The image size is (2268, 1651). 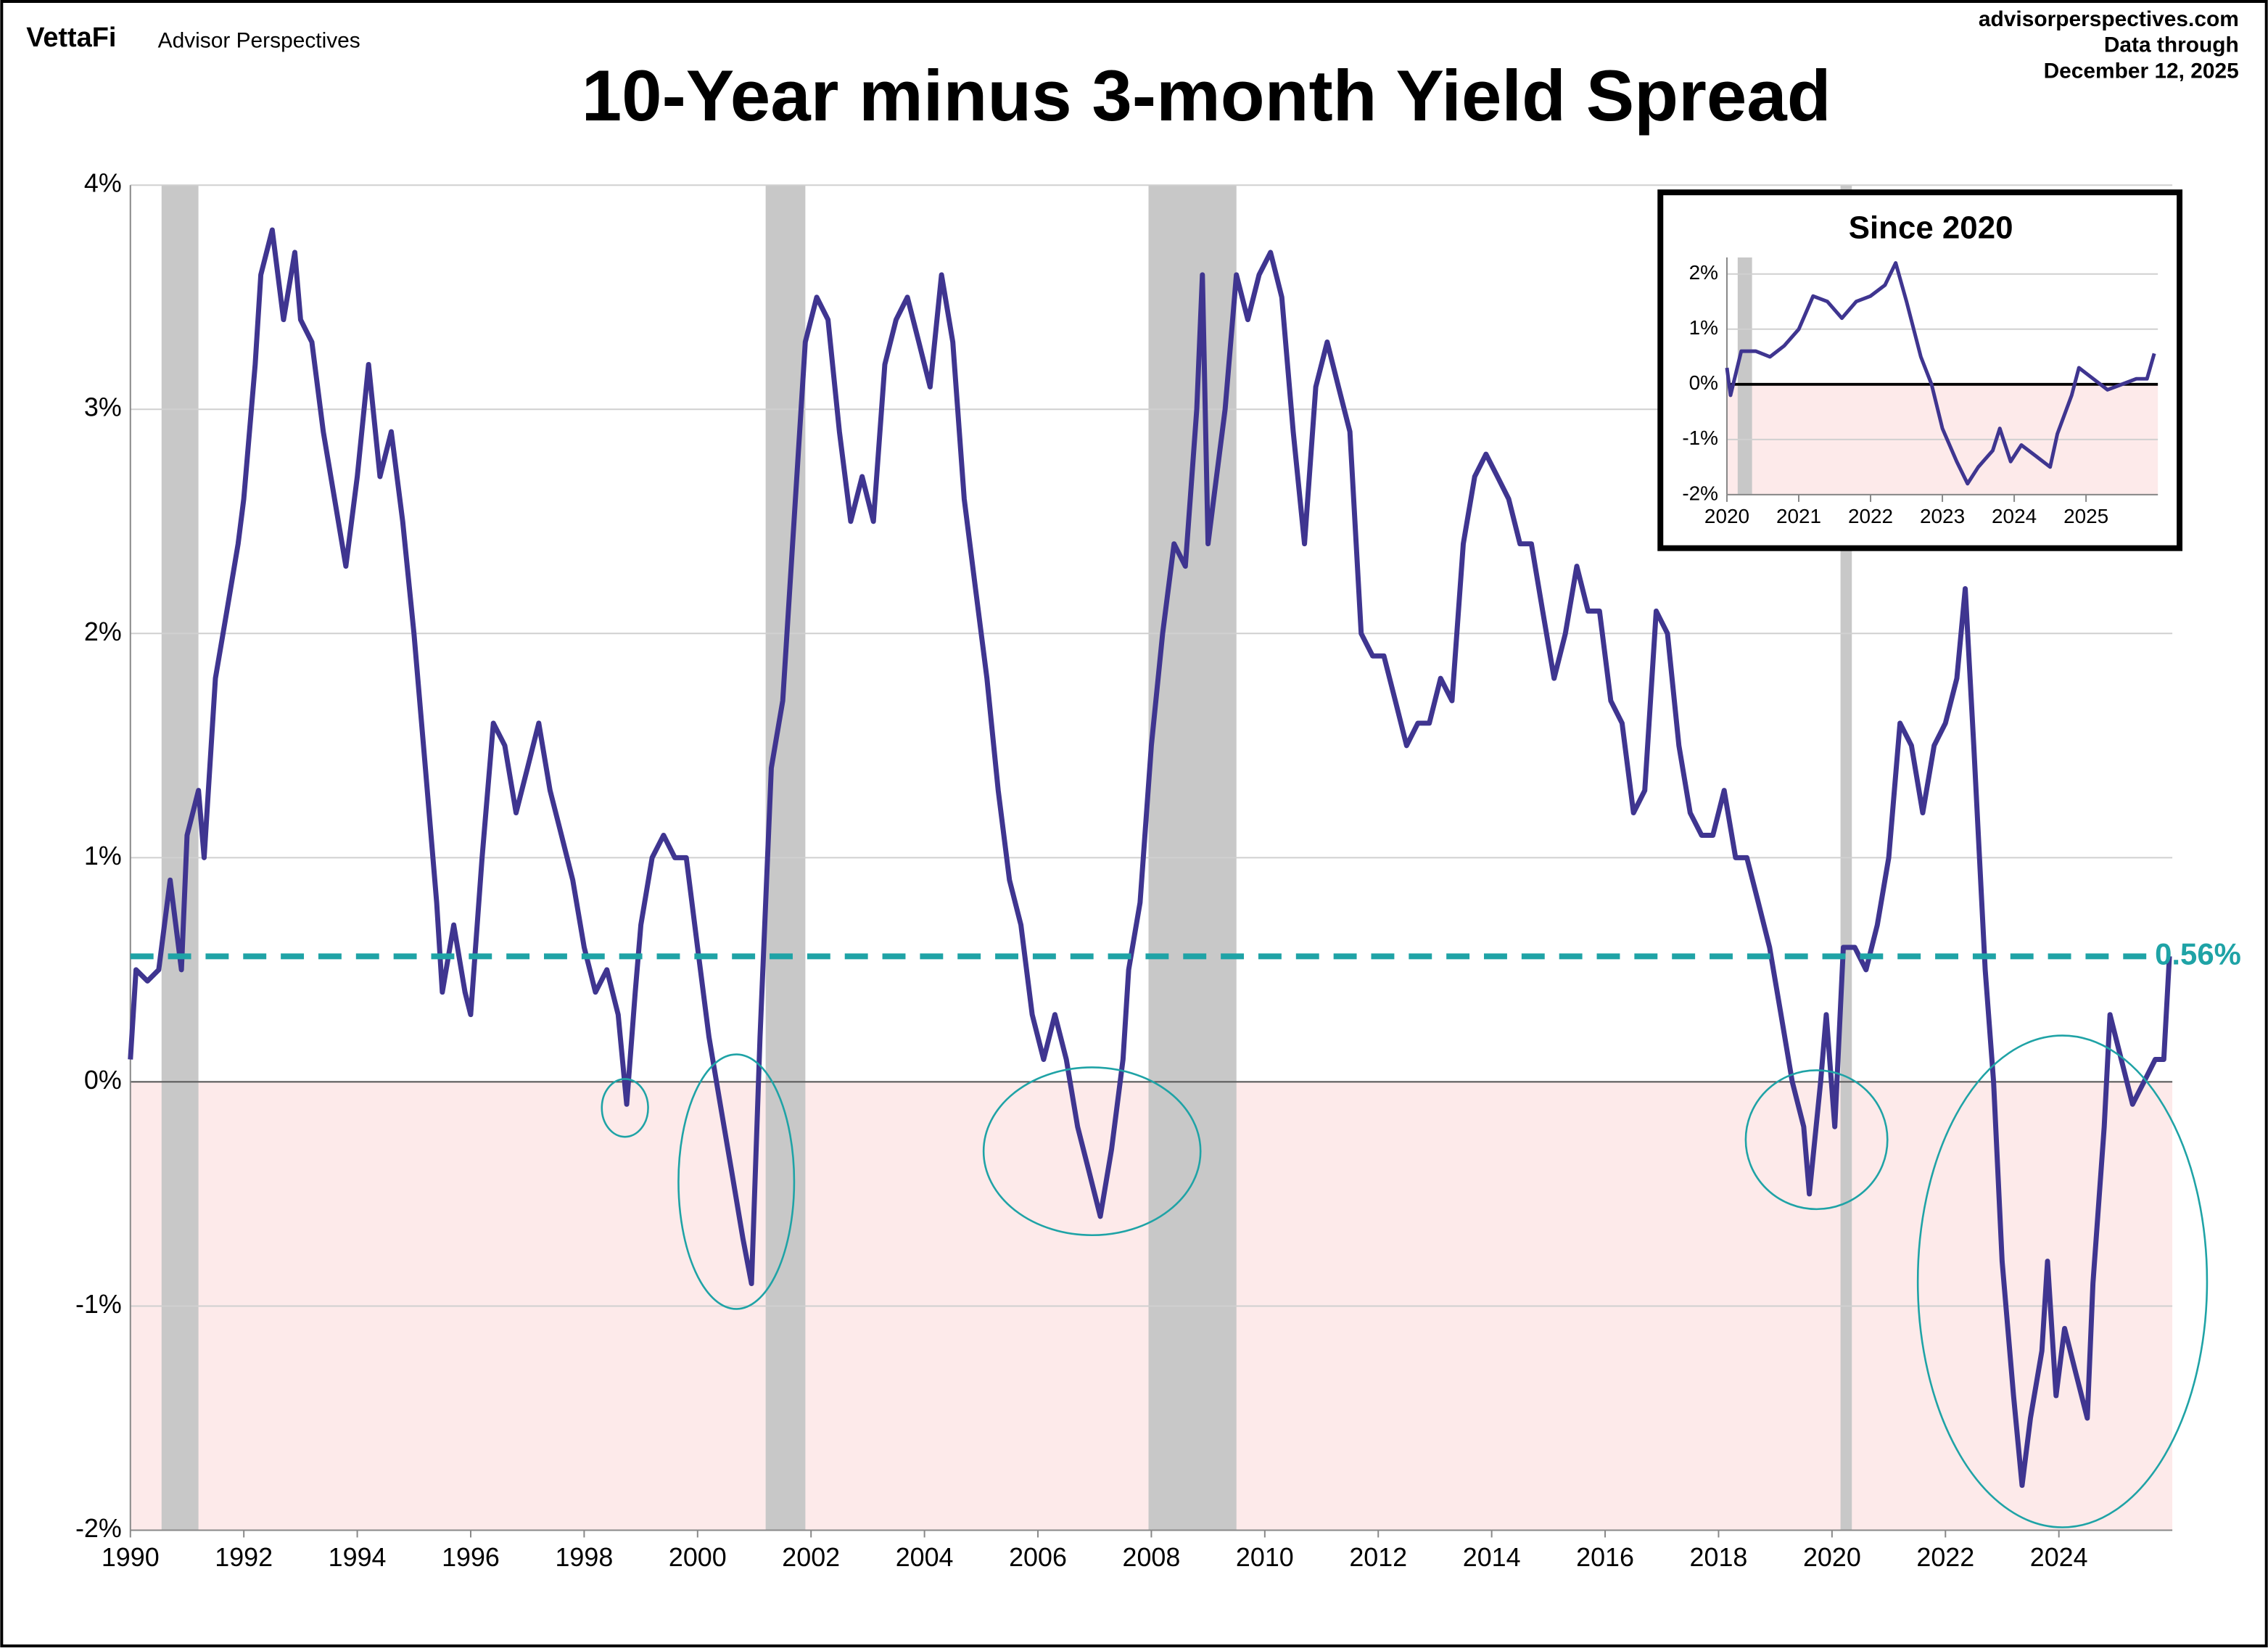 What do you see at coordinates (1265, 1557) in the screenshot?
I see `x-tick-label: 2010` at bounding box center [1265, 1557].